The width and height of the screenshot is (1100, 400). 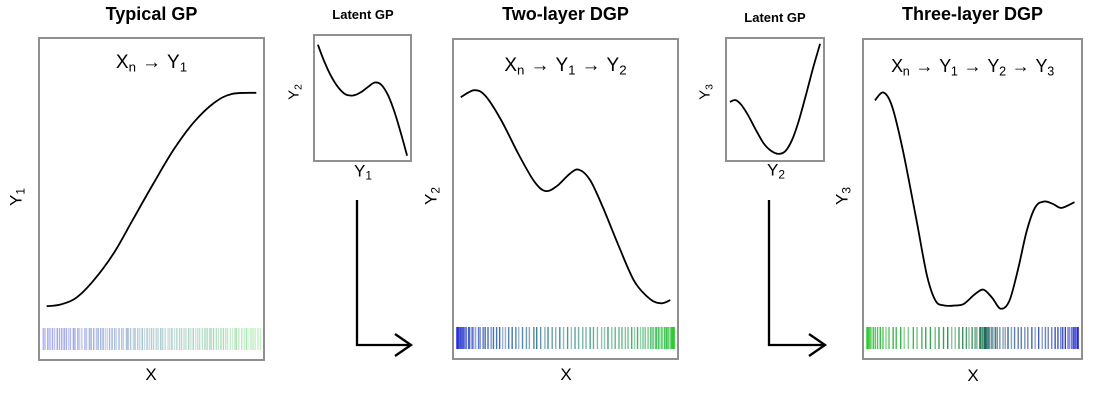 I want to click on latent-gp-2-plot, so click(x=775, y=99).